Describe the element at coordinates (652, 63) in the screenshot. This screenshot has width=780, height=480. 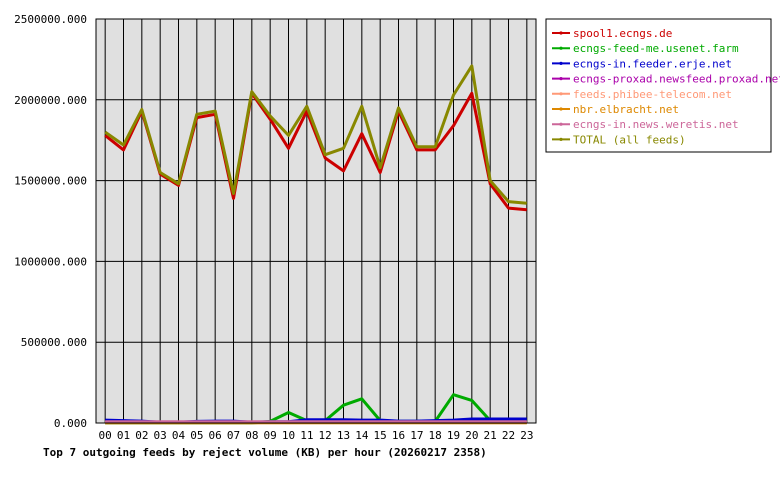
I see `legend-label-2: ecngs-in.feeder.erje.net` at that location.